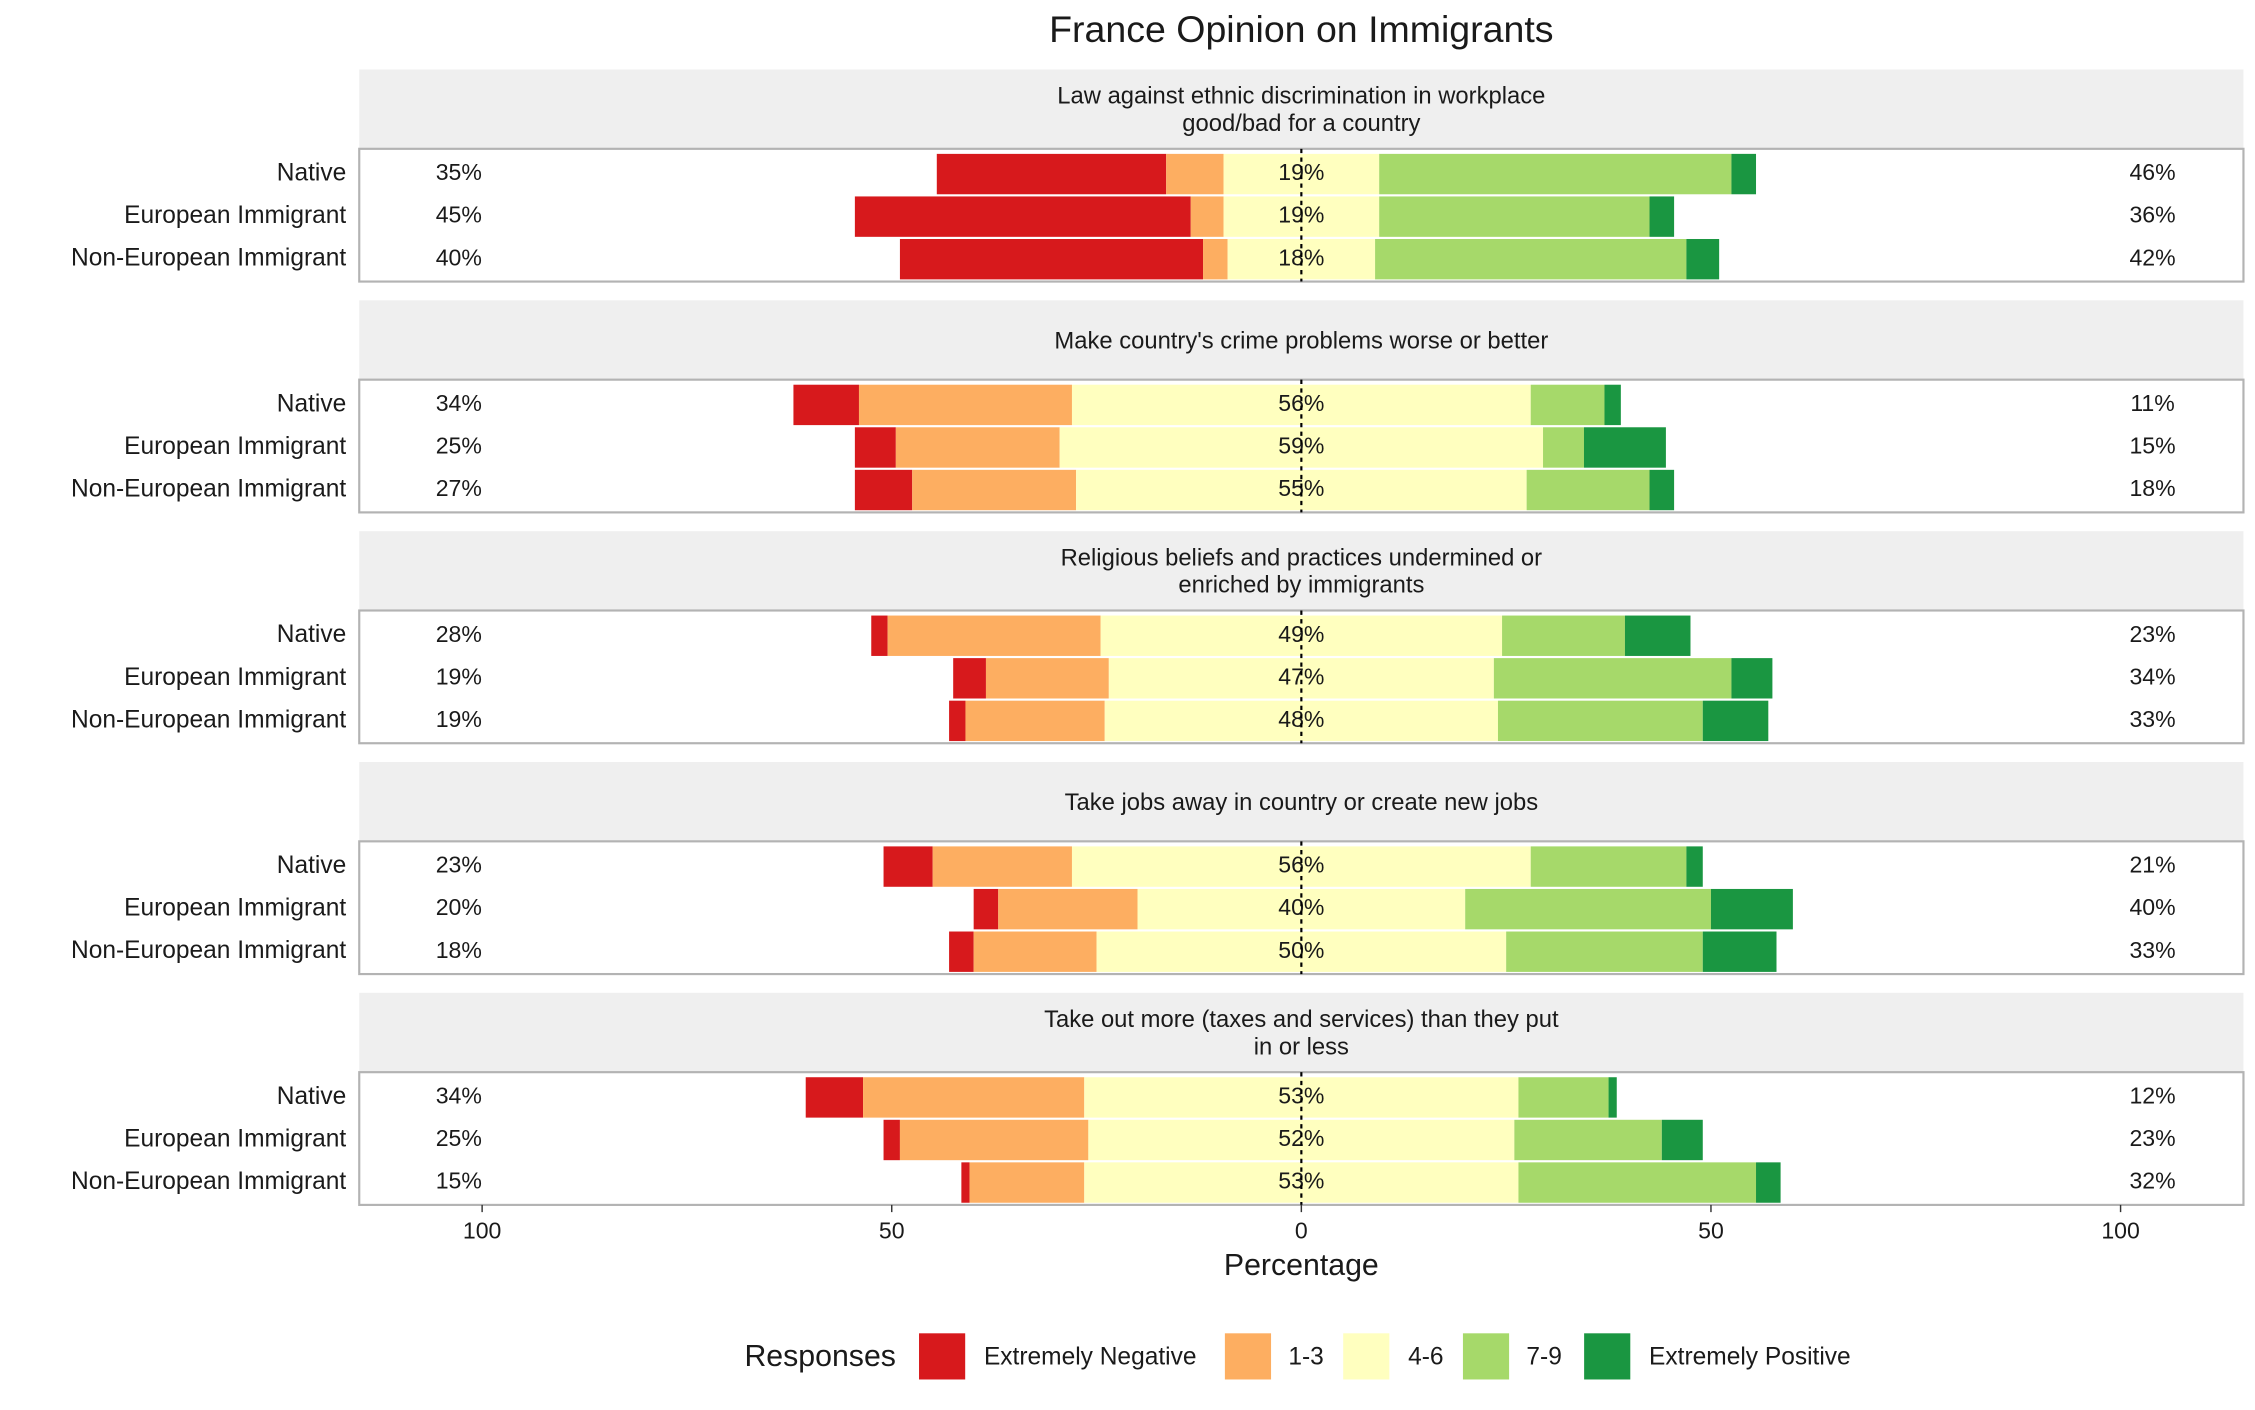 The image size is (2255, 1410). What do you see at coordinates (1301, 1230) in the screenshot?
I see `x-tick-label: 0` at bounding box center [1301, 1230].